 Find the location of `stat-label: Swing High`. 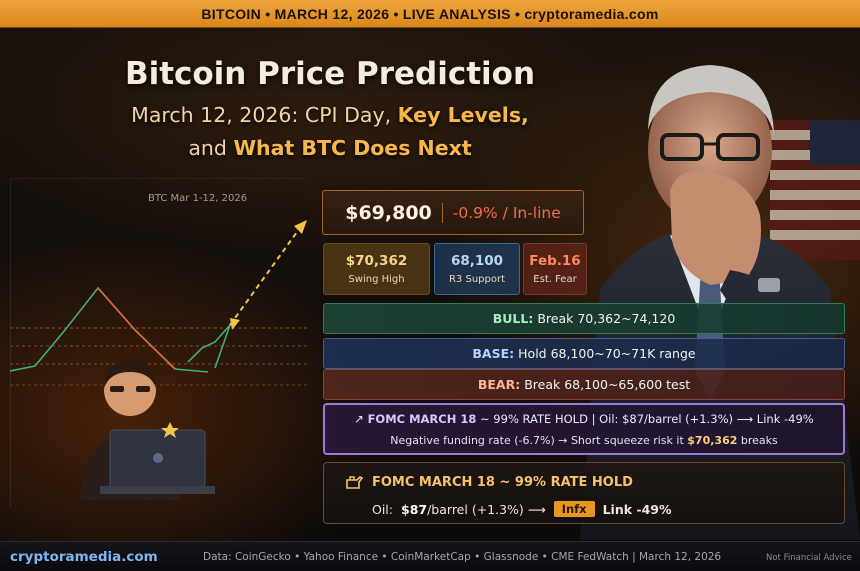

stat-label: Swing High is located at coordinates (376, 279).